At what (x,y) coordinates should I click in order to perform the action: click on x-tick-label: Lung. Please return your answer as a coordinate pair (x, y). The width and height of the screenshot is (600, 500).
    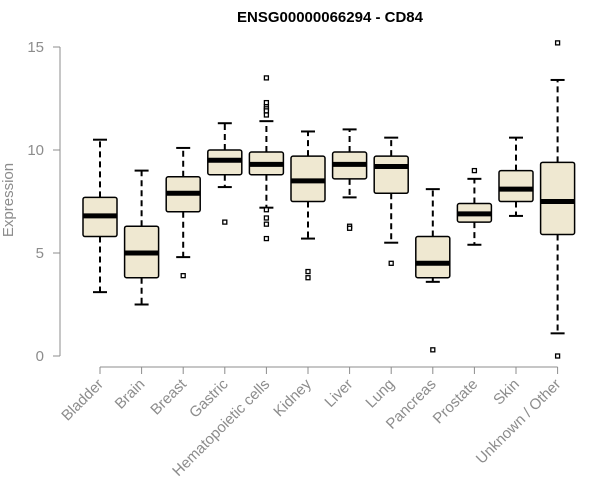
    Looking at the image, I should click on (380, 394).